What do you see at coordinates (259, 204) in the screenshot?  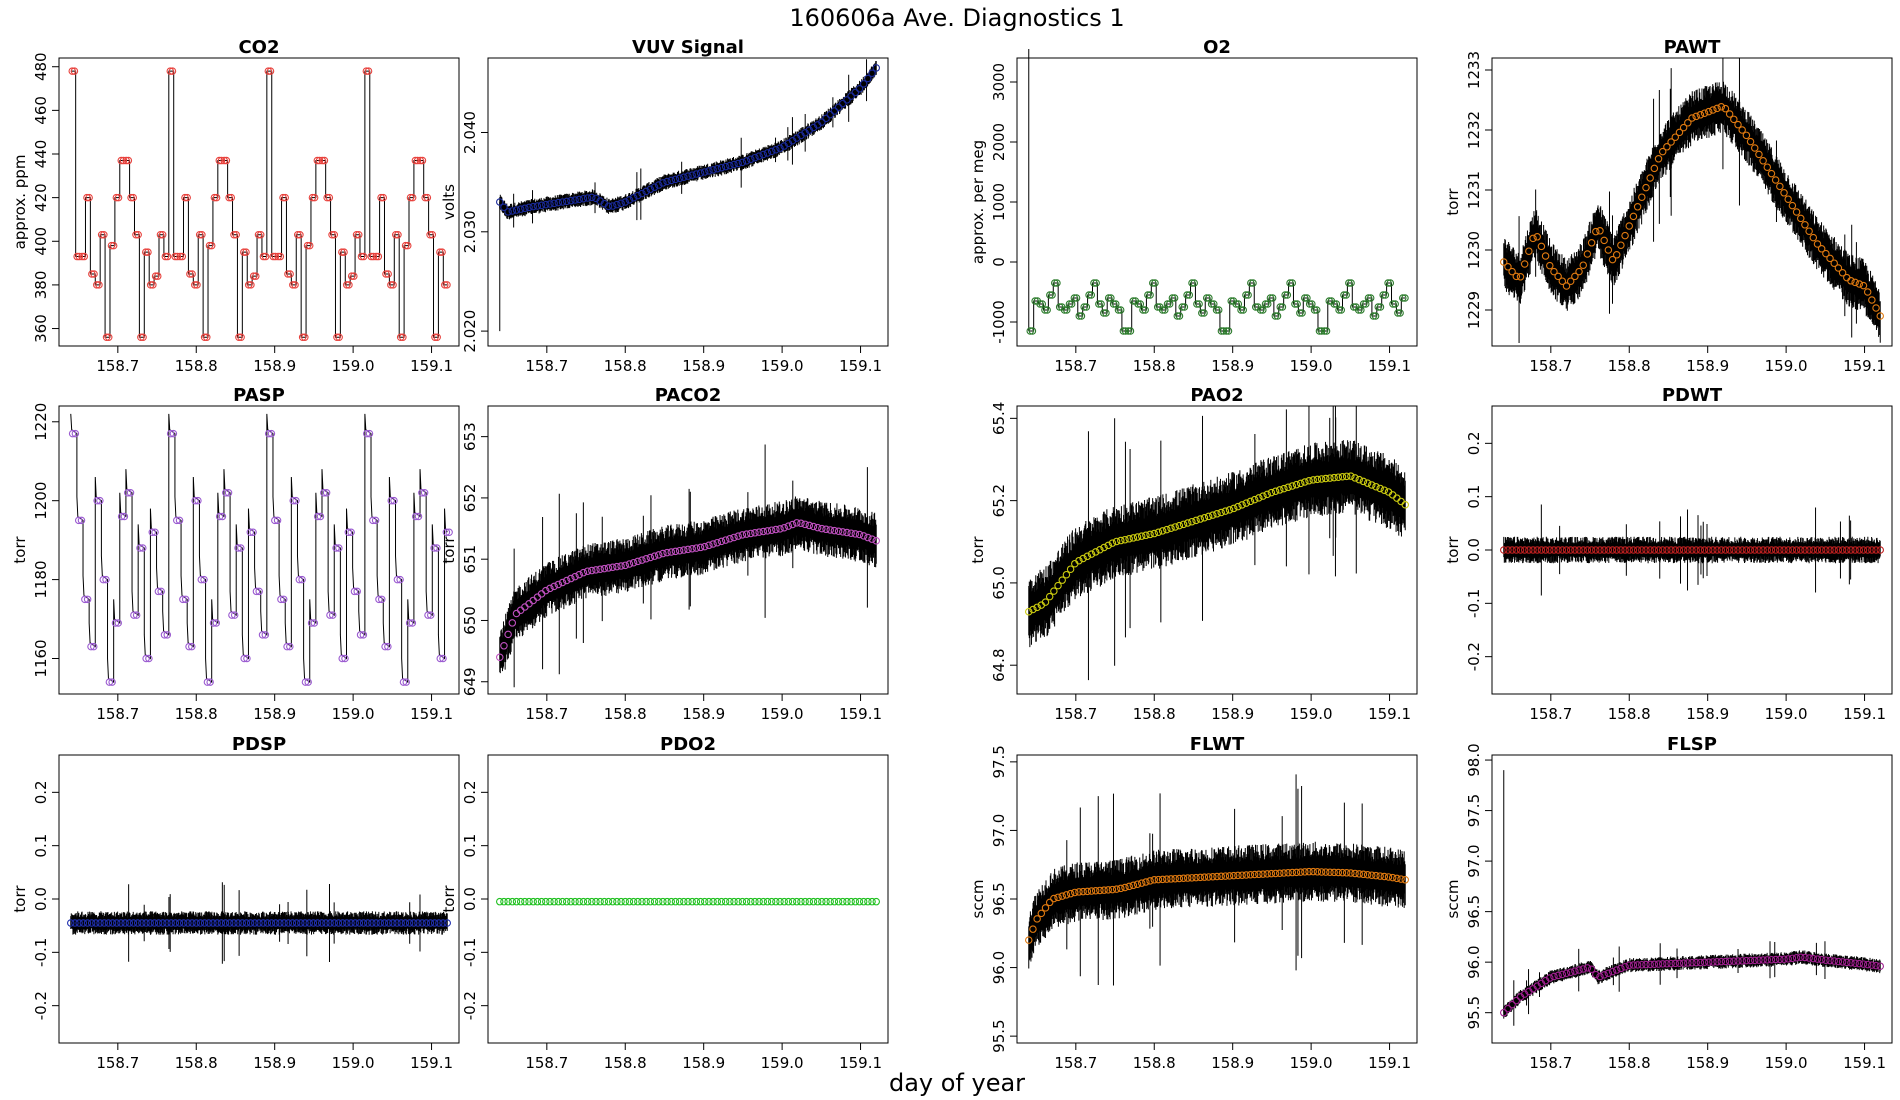 I see `raw-data-trace` at bounding box center [259, 204].